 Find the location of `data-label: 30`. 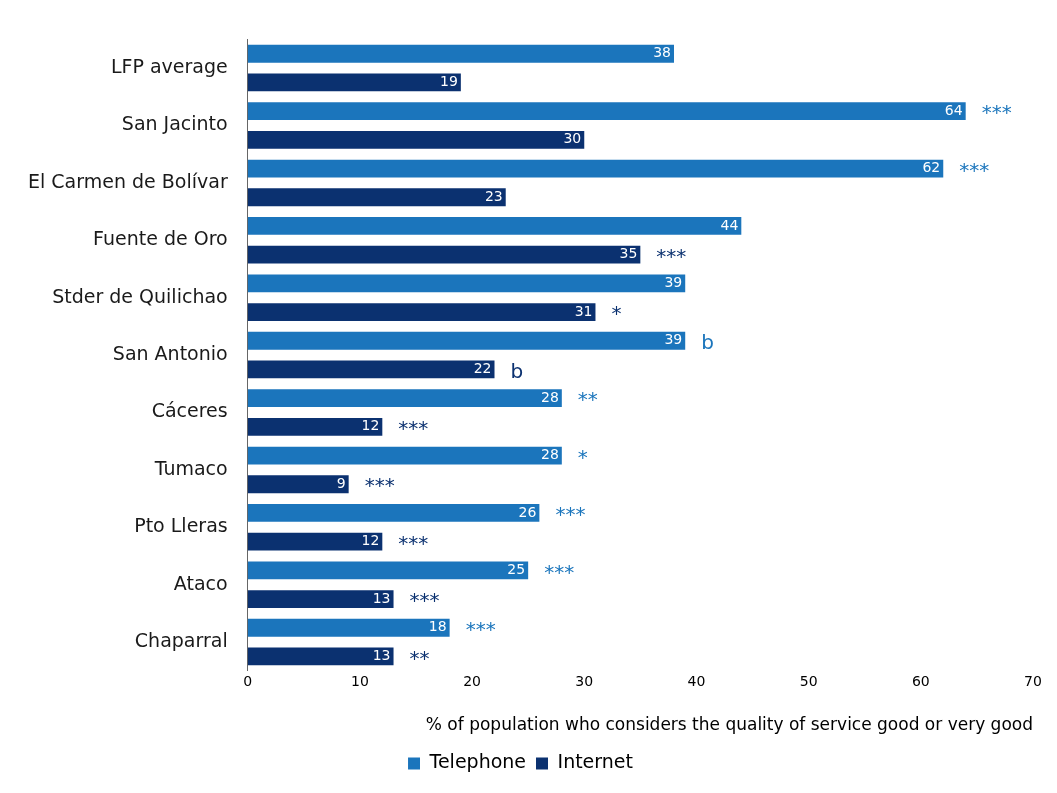

data-label: 30 is located at coordinates (572, 138).